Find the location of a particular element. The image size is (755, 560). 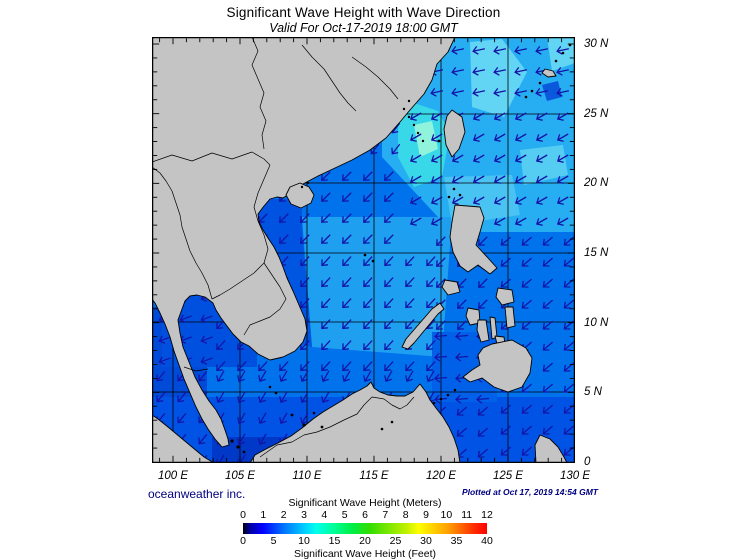

land-sulawesi is located at coordinates (551, 448).